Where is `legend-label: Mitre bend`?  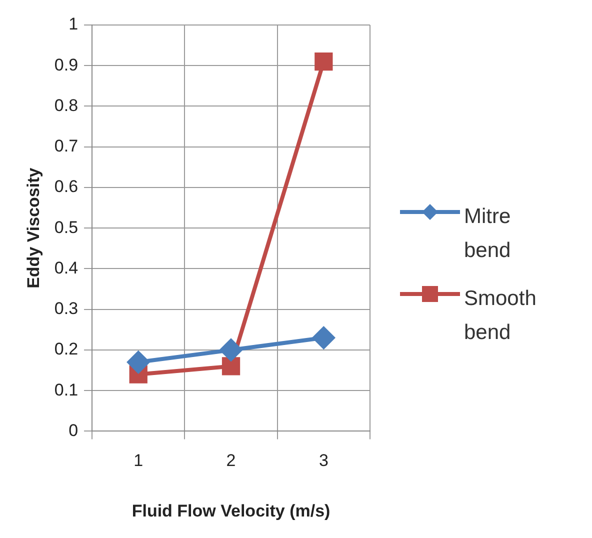 legend-label: Mitre bend is located at coordinates (488, 234).